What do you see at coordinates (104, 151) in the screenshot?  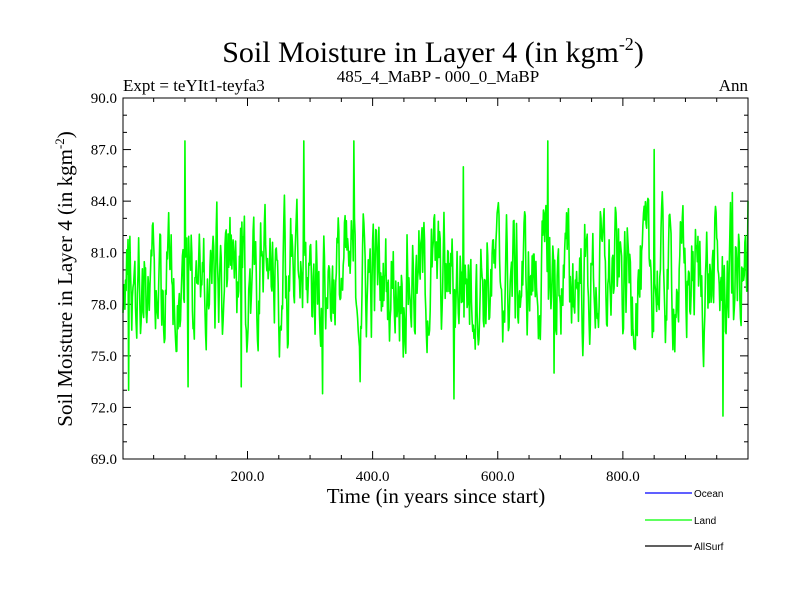 I see `y-tick-label: 87.0` at bounding box center [104, 151].